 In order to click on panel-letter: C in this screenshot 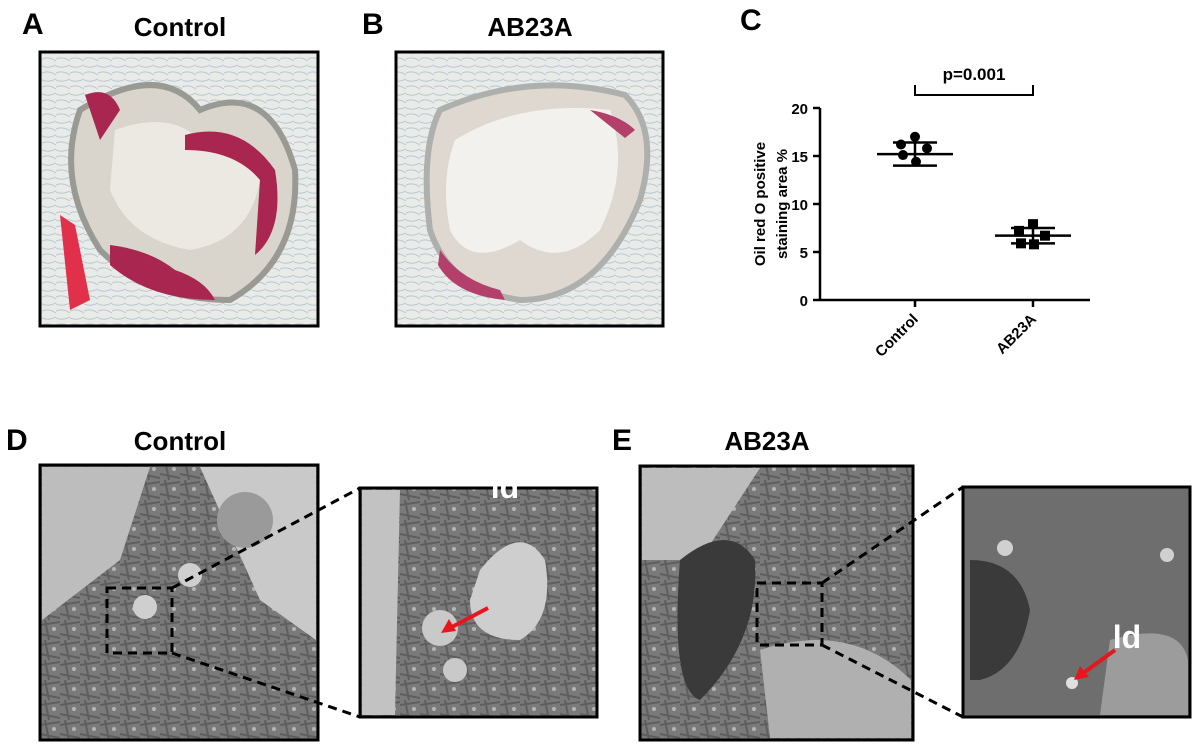, I will do `click(751, 20)`.